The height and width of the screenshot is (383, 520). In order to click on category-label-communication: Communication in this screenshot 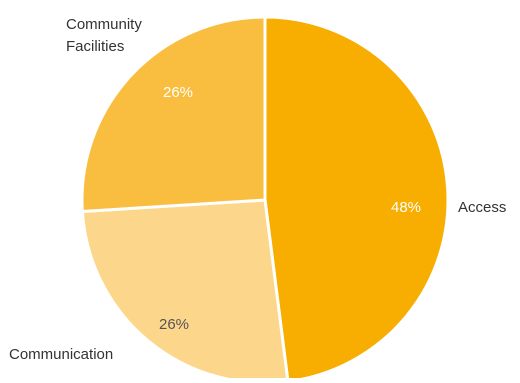, I will do `click(61, 354)`.